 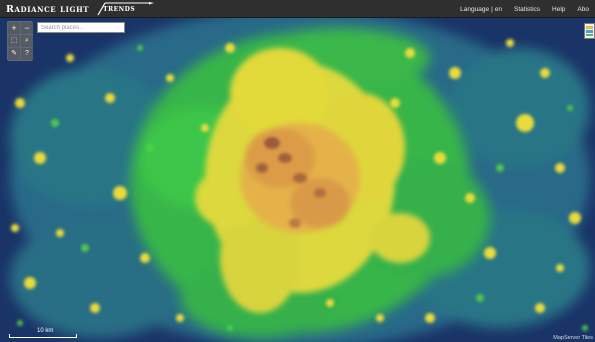 I want to click on zoom-in-button: +, so click(x=14, y=28).